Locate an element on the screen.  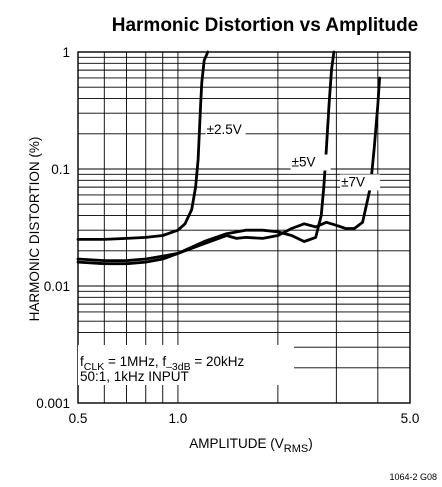
x-tick-label: 0.5 is located at coordinates (78, 418).